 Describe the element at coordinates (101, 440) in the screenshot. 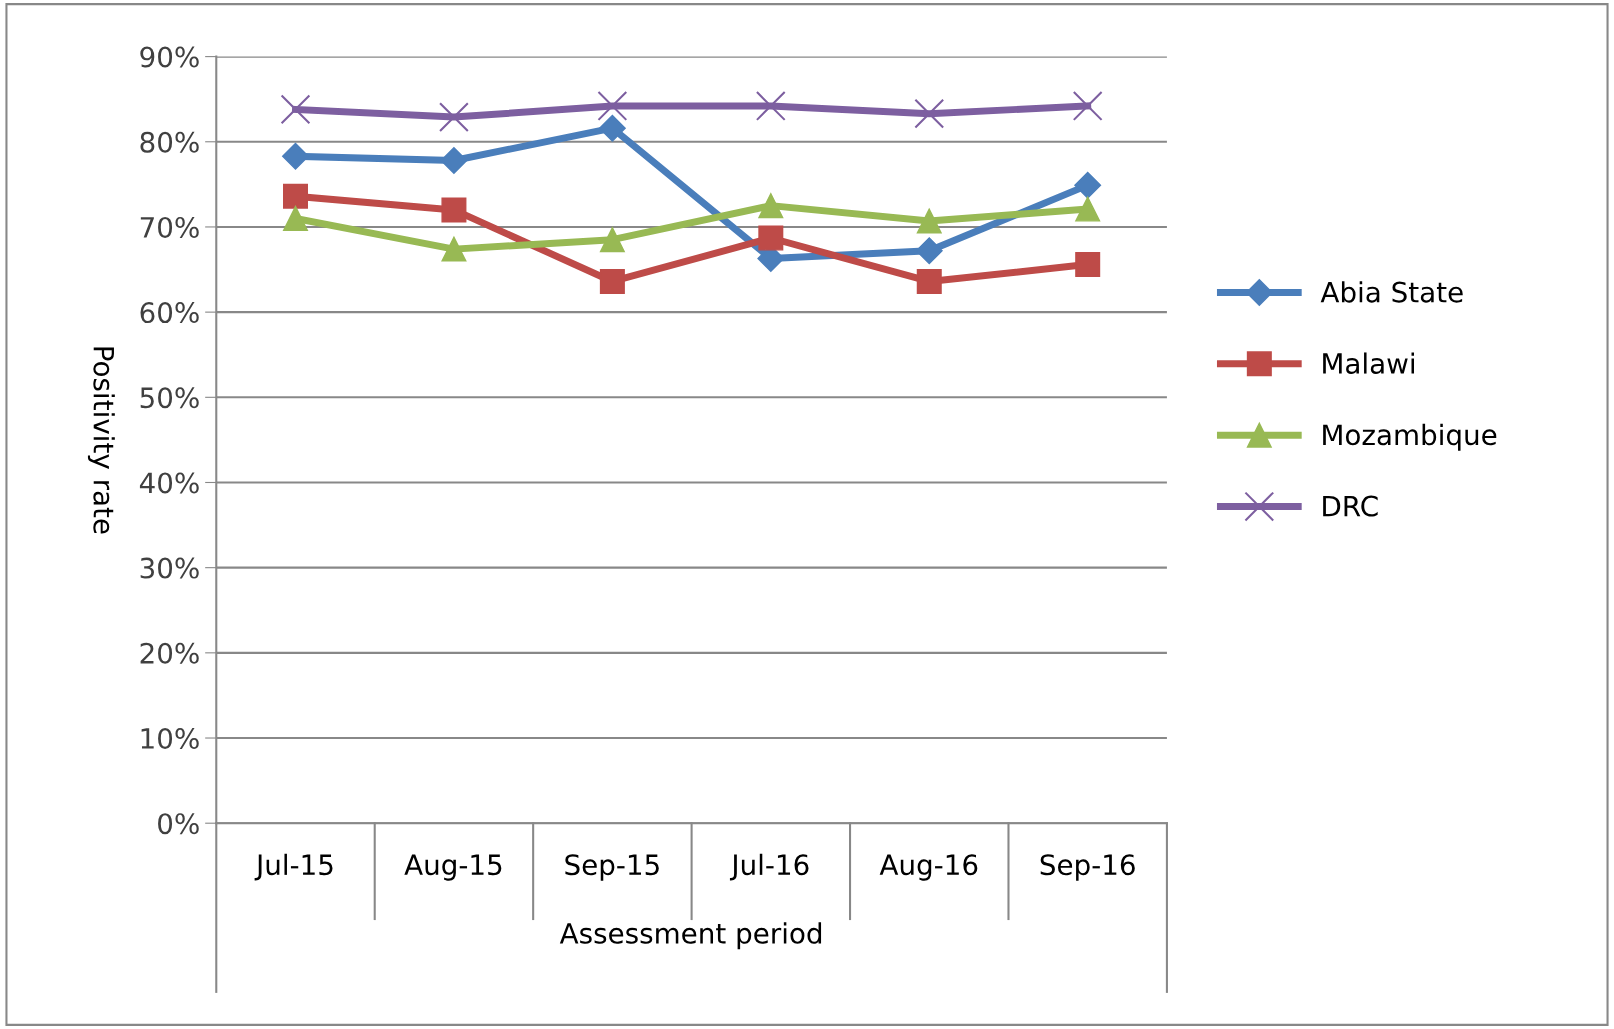

I see `y-axis-title: Positivity rate` at that location.